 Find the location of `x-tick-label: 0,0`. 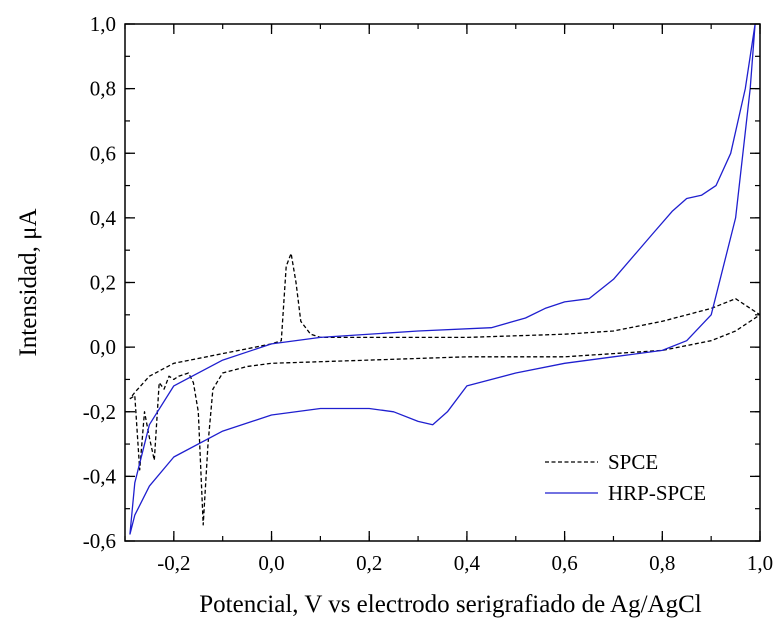

x-tick-label: 0,0 is located at coordinates (271, 563).